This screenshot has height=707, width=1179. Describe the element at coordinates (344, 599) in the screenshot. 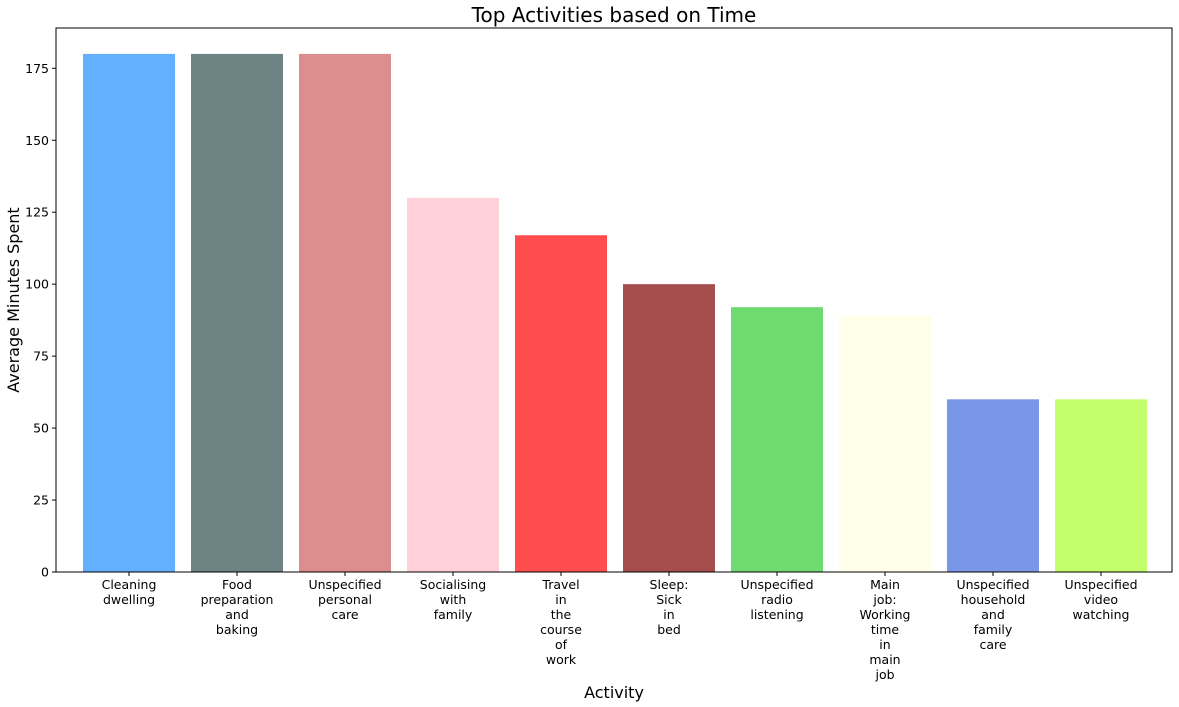

I see `x-tick-label: Unspecified personal care` at that location.